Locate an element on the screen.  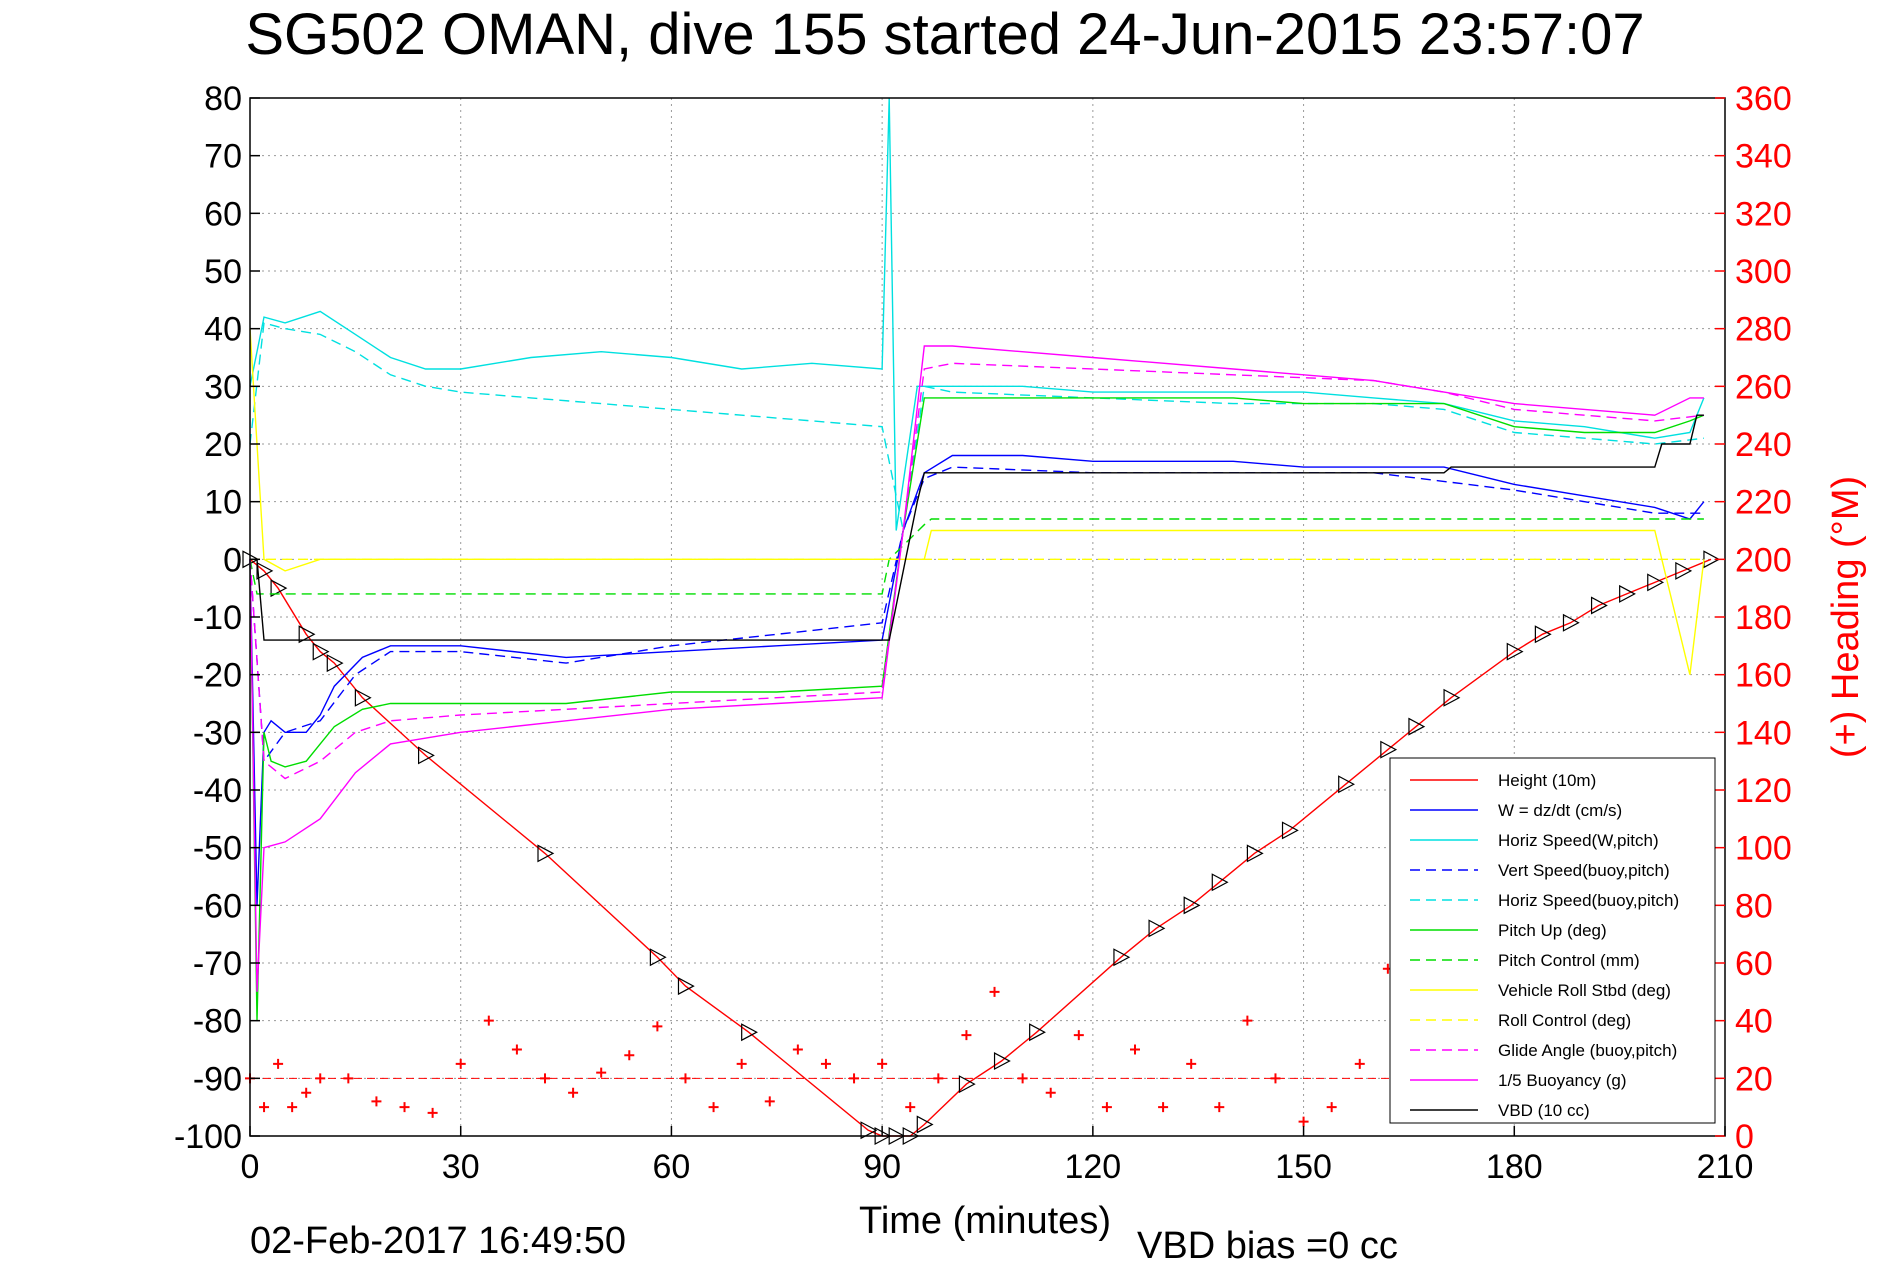
series-vbd-10-cc is located at coordinates (977, 527).